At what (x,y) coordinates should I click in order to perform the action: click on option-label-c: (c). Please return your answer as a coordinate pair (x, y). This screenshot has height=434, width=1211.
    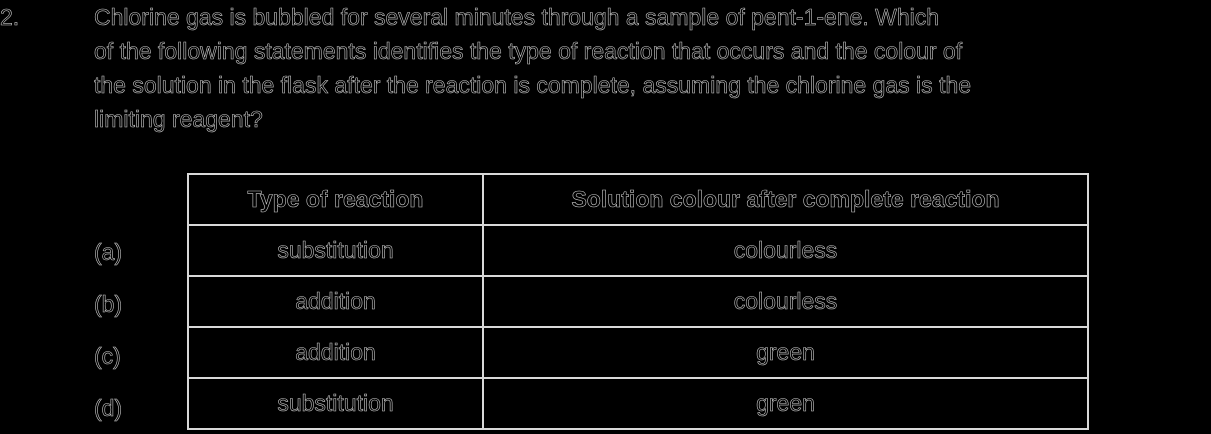
    Looking at the image, I should click on (107, 356).